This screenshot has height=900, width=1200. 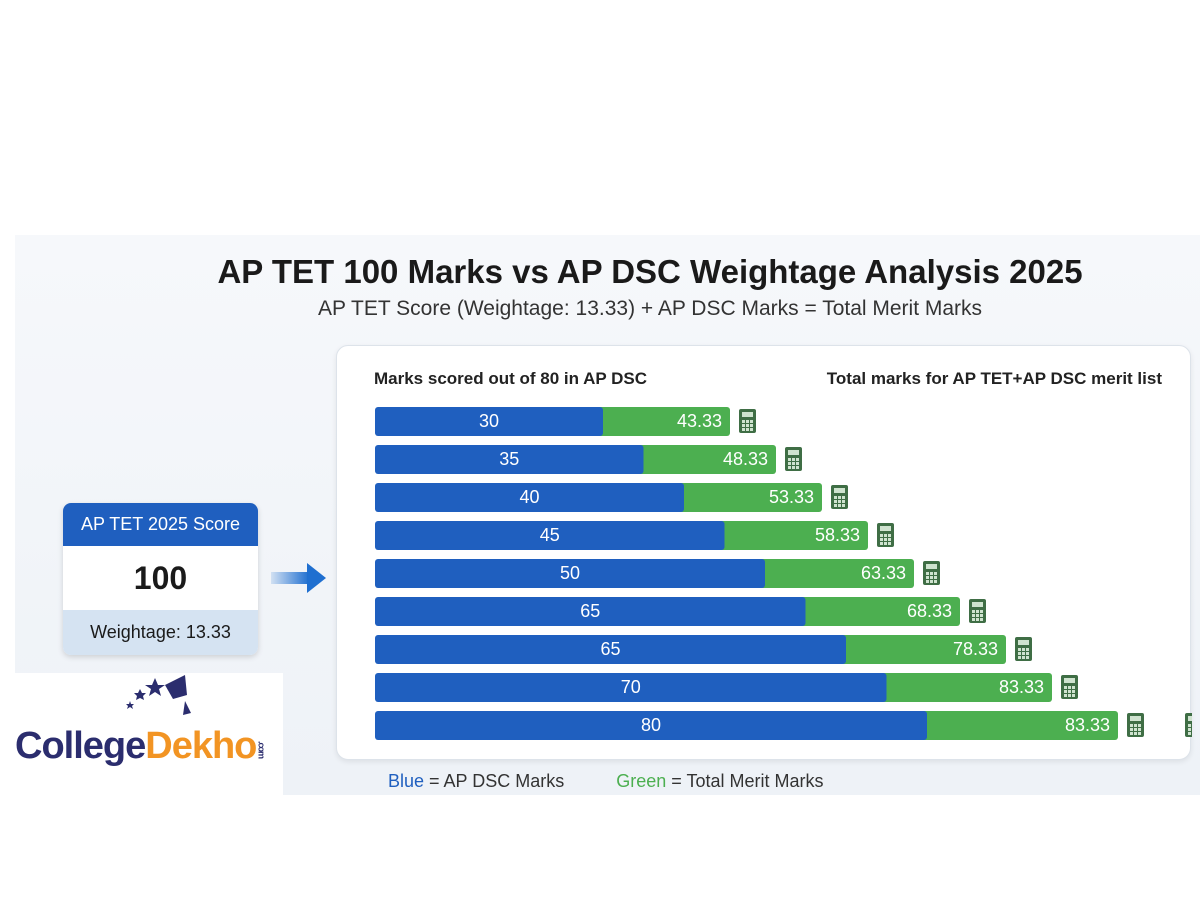 I want to click on bar-row: 45 58.33, so click(x=621, y=535).